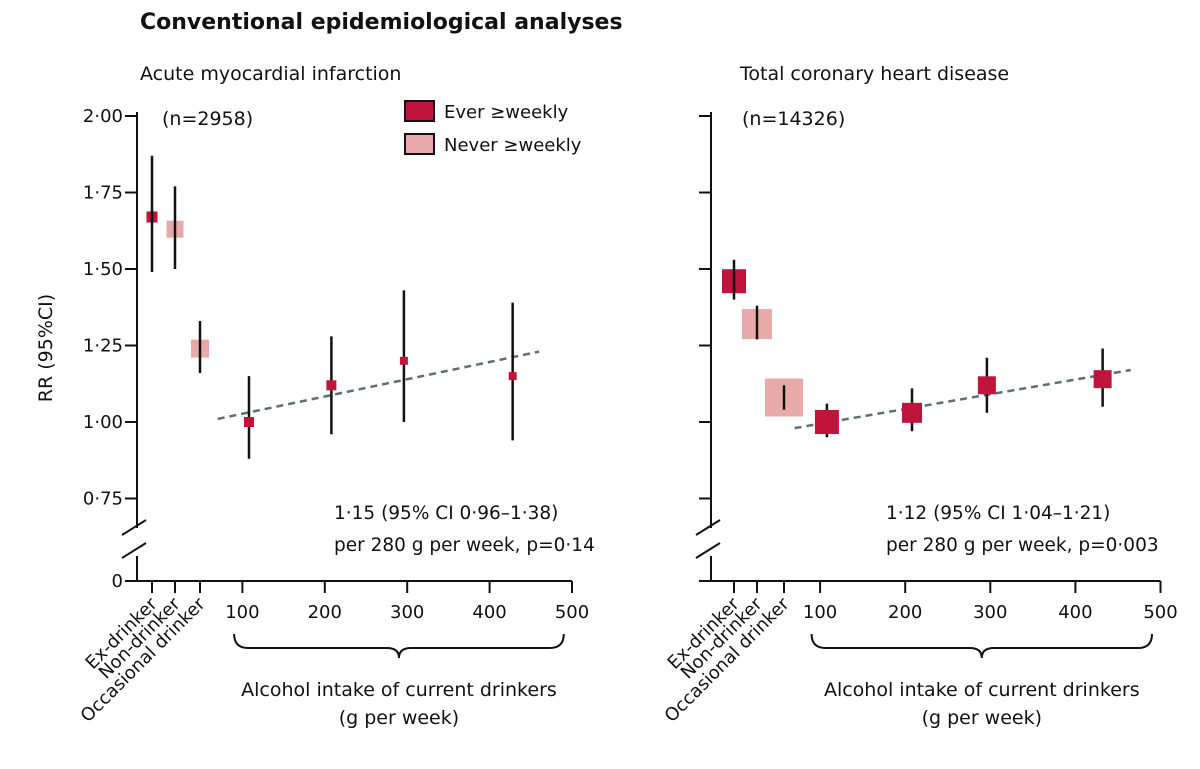  Describe the element at coordinates (46, 348) in the screenshot. I see `y-axis-label: RR (95%CI)` at that location.